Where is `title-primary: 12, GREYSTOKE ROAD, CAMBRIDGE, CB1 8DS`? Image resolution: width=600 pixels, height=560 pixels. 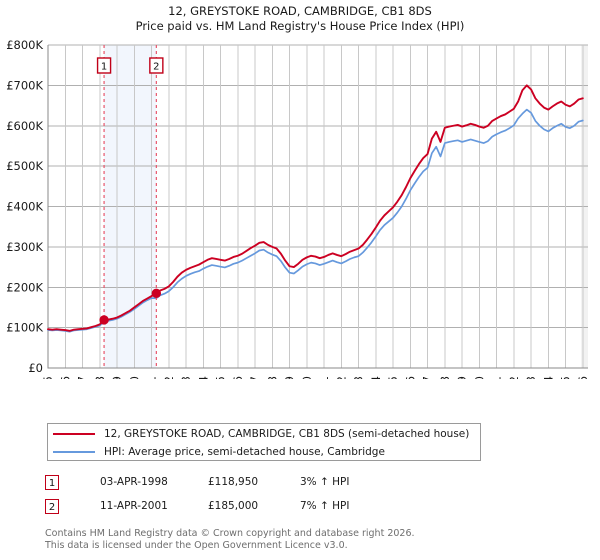 title-primary: 12, GREYSTOKE ROAD, CAMBRIDGE, CB1 8DS is located at coordinates (300, 11).